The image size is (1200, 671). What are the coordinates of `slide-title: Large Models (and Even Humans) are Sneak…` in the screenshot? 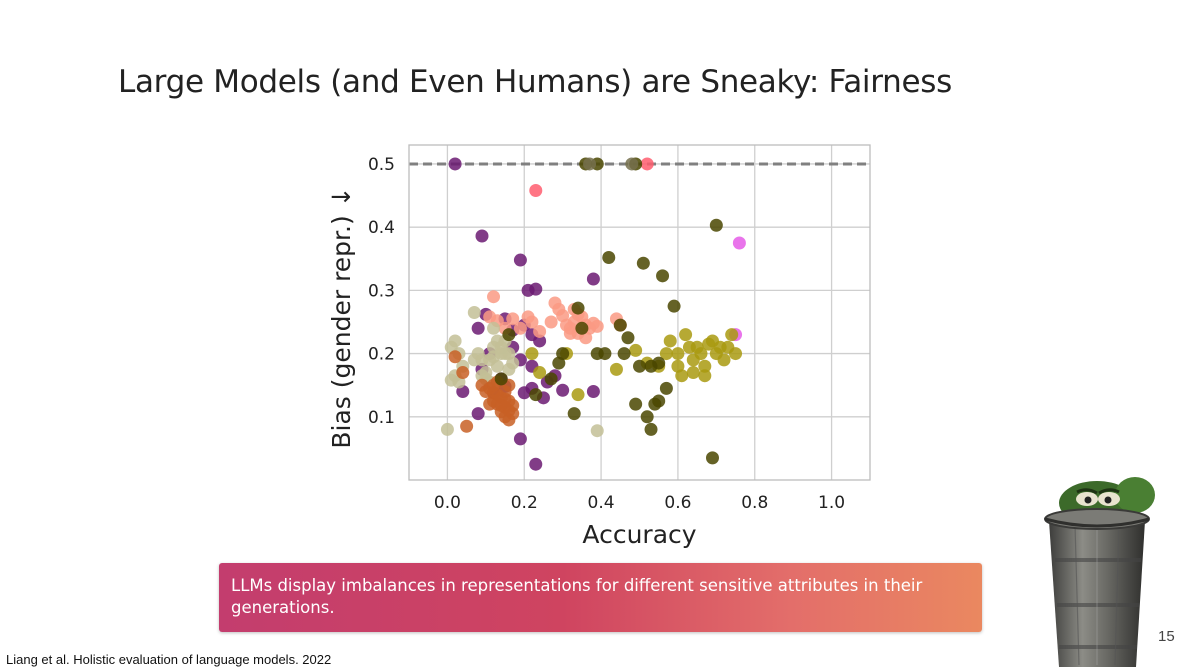 It's located at (535, 82).